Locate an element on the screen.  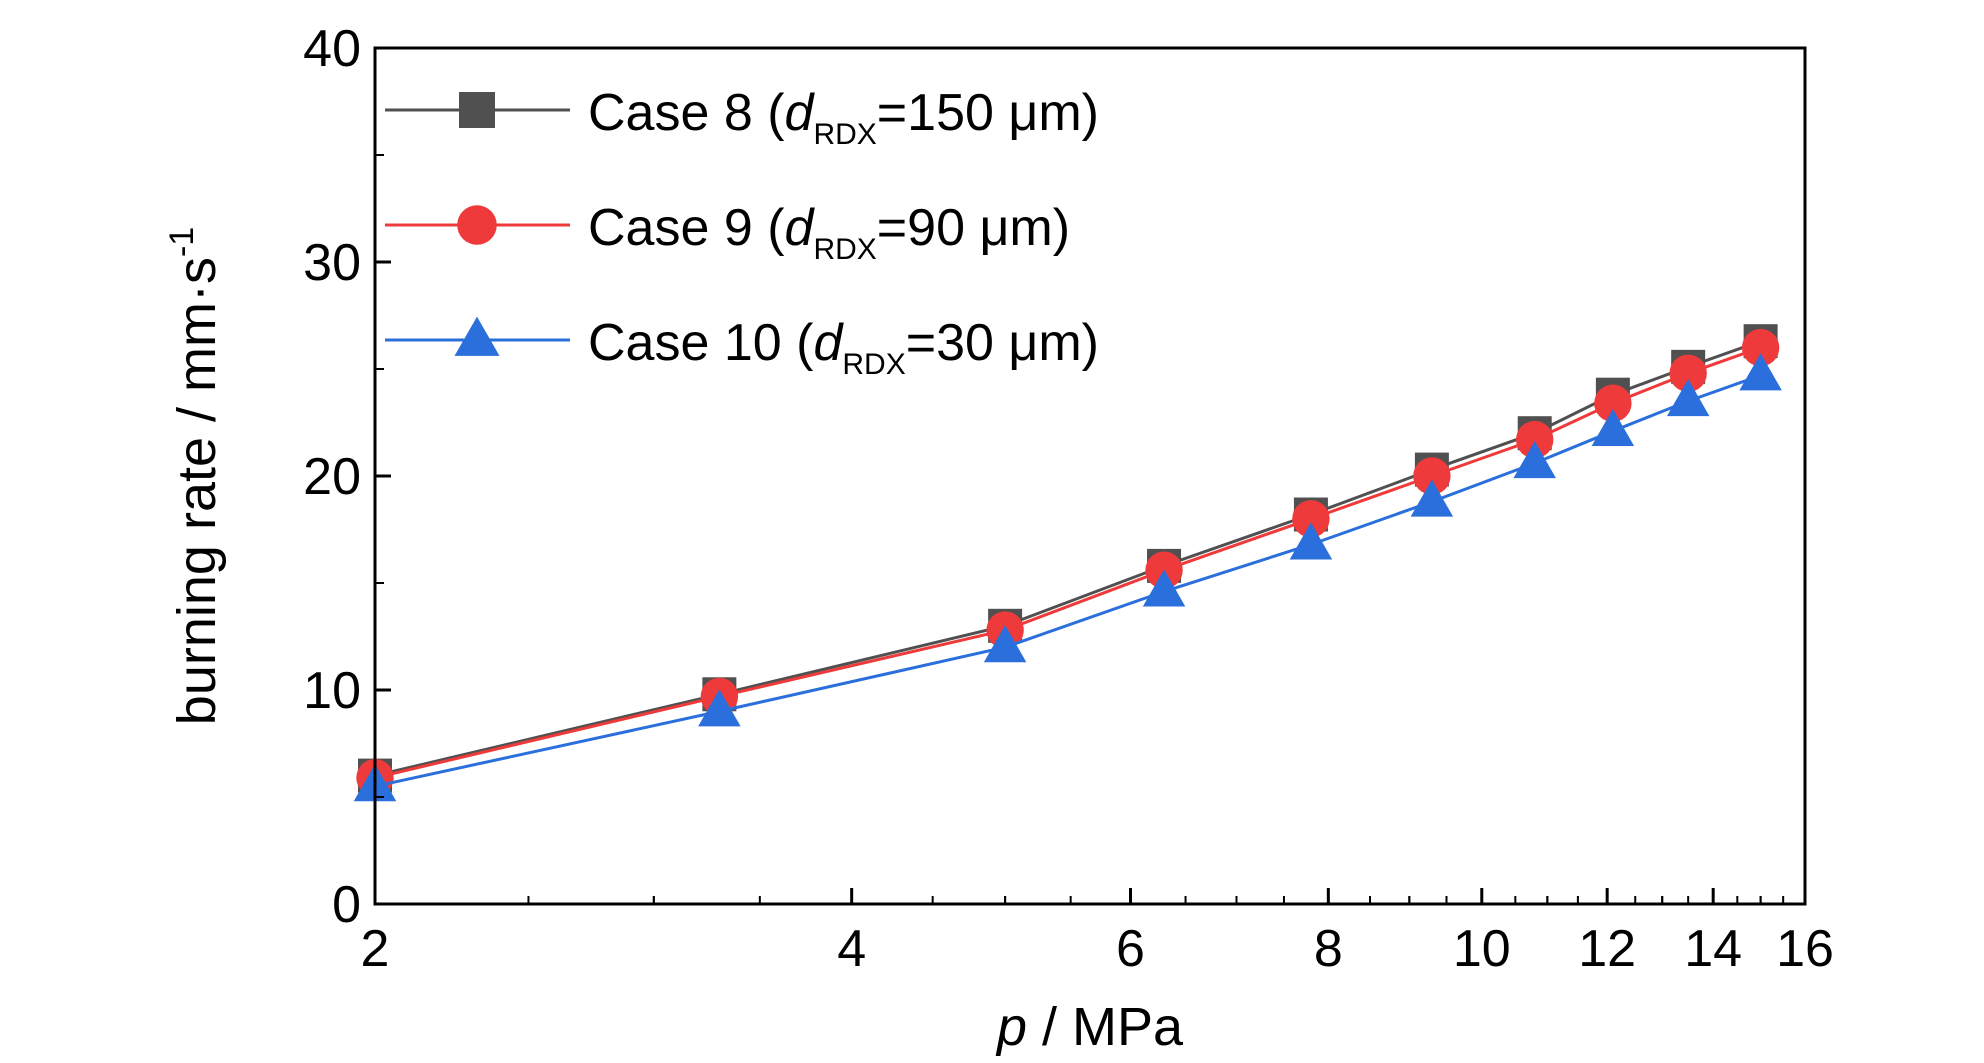
legend-item: Case 10 (dRDX=30 μm) is located at coordinates (742, 347).